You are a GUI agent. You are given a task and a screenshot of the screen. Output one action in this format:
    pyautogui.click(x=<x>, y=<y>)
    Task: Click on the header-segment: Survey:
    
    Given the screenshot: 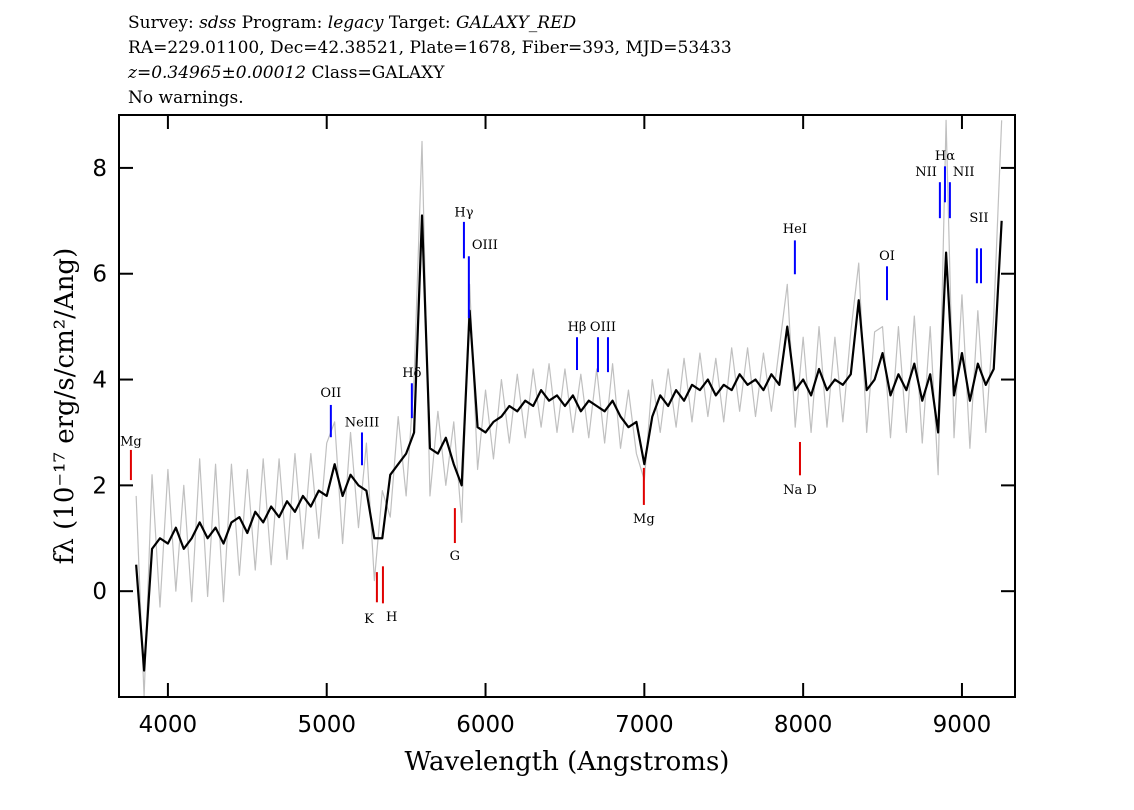 What is the action you would take?
    pyautogui.click(x=163, y=23)
    